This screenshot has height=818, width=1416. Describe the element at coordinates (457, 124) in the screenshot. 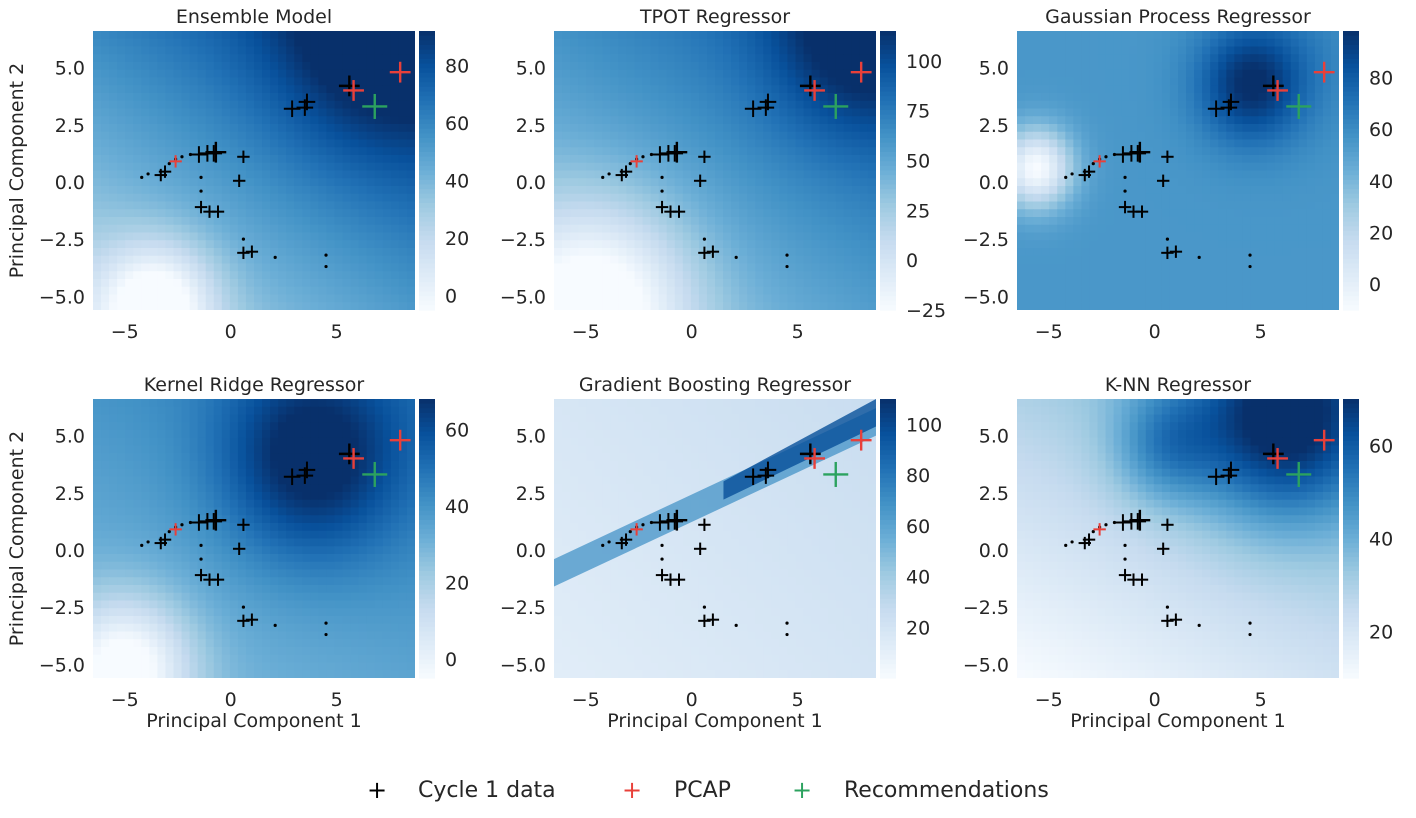

I see `colorbar-tick-label: 60` at that location.